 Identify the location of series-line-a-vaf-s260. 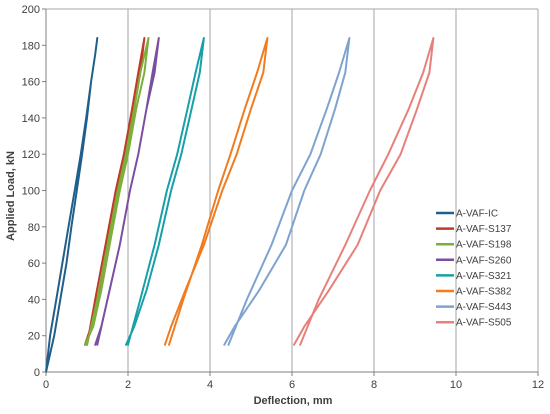
(127, 191).